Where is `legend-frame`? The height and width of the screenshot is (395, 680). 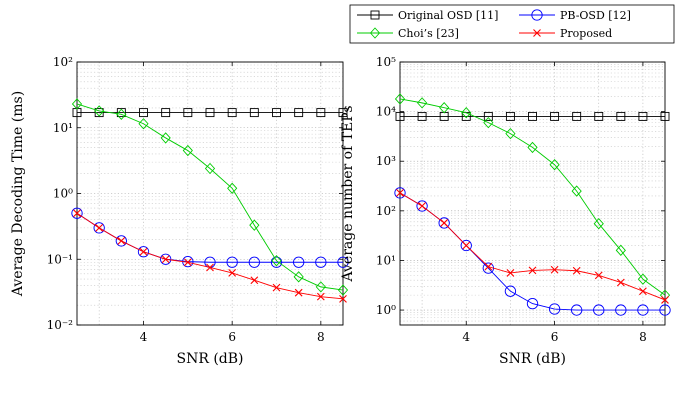 legend-frame is located at coordinates (512, 24).